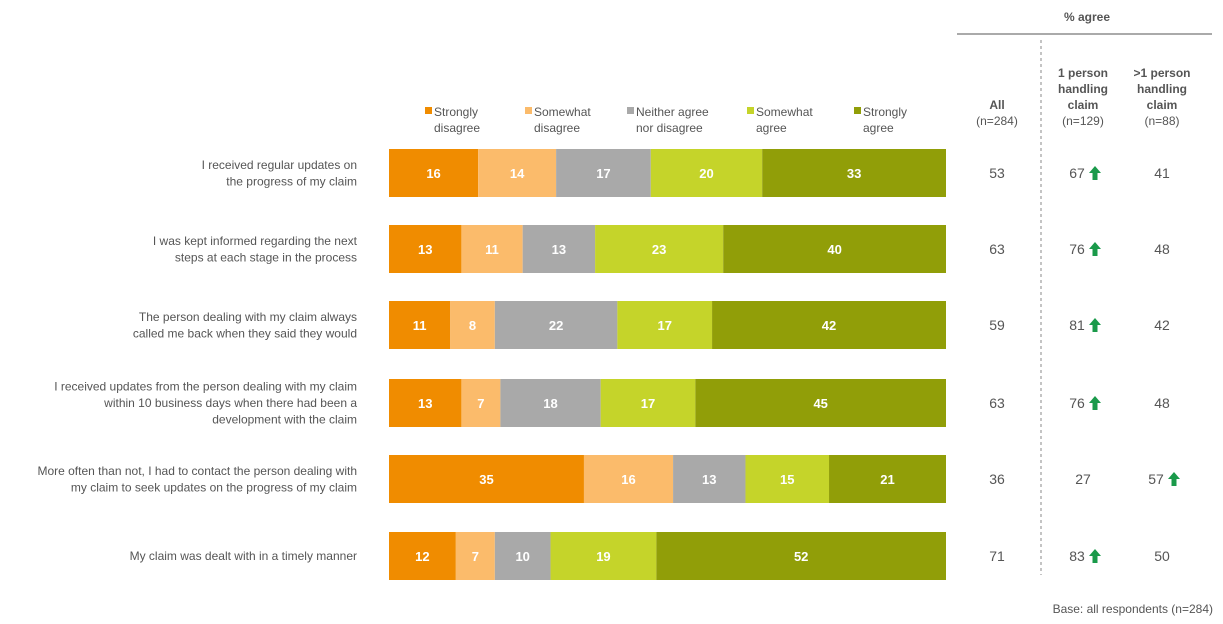 The width and height of the screenshot is (1223, 624). I want to click on legend-label: nor disagree, so click(669, 128).